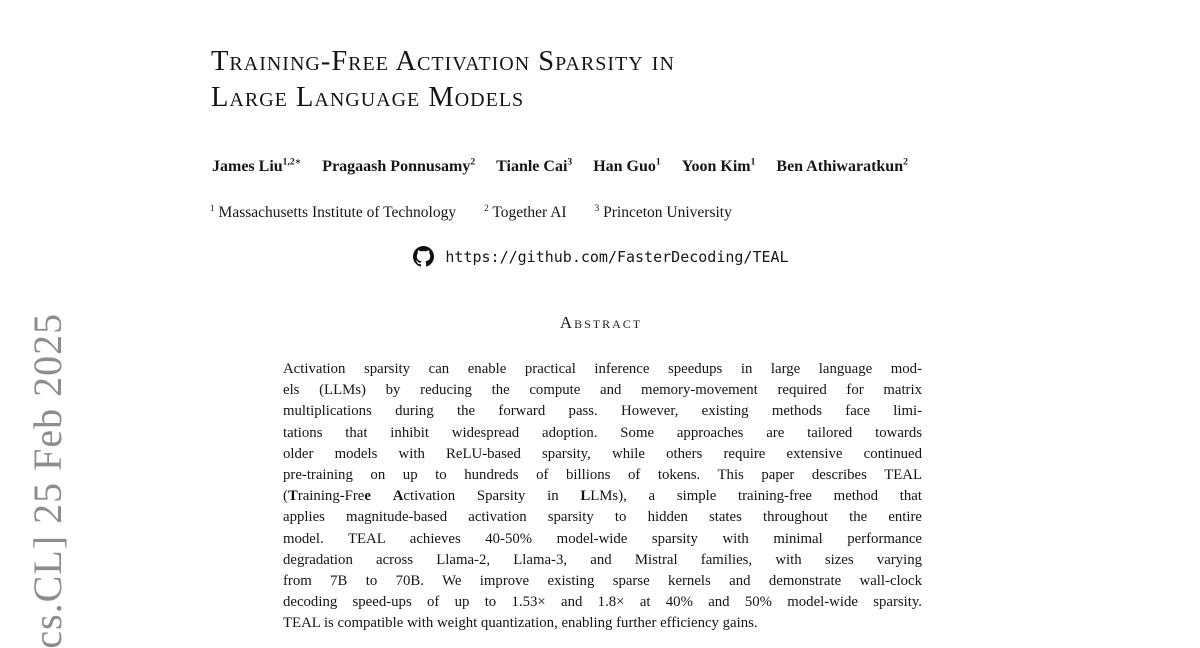 The height and width of the screenshot is (648, 1200). What do you see at coordinates (333, 212) in the screenshot?
I see `affiliation: 1 Massachusetts Institute of Technology` at bounding box center [333, 212].